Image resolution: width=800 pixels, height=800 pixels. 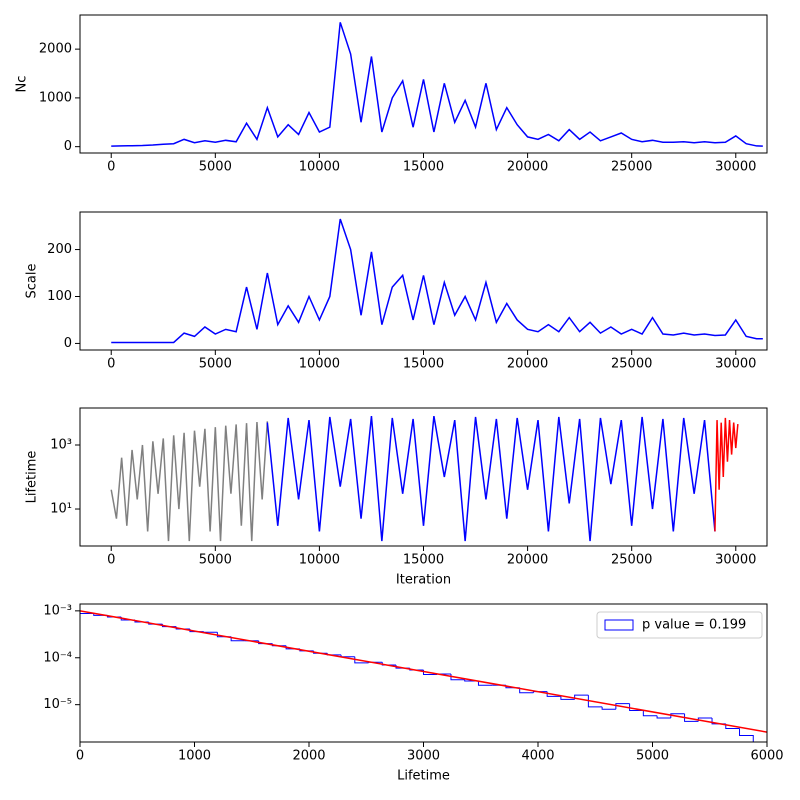 I want to click on x-tick-label: 6000, so click(x=766, y=756).